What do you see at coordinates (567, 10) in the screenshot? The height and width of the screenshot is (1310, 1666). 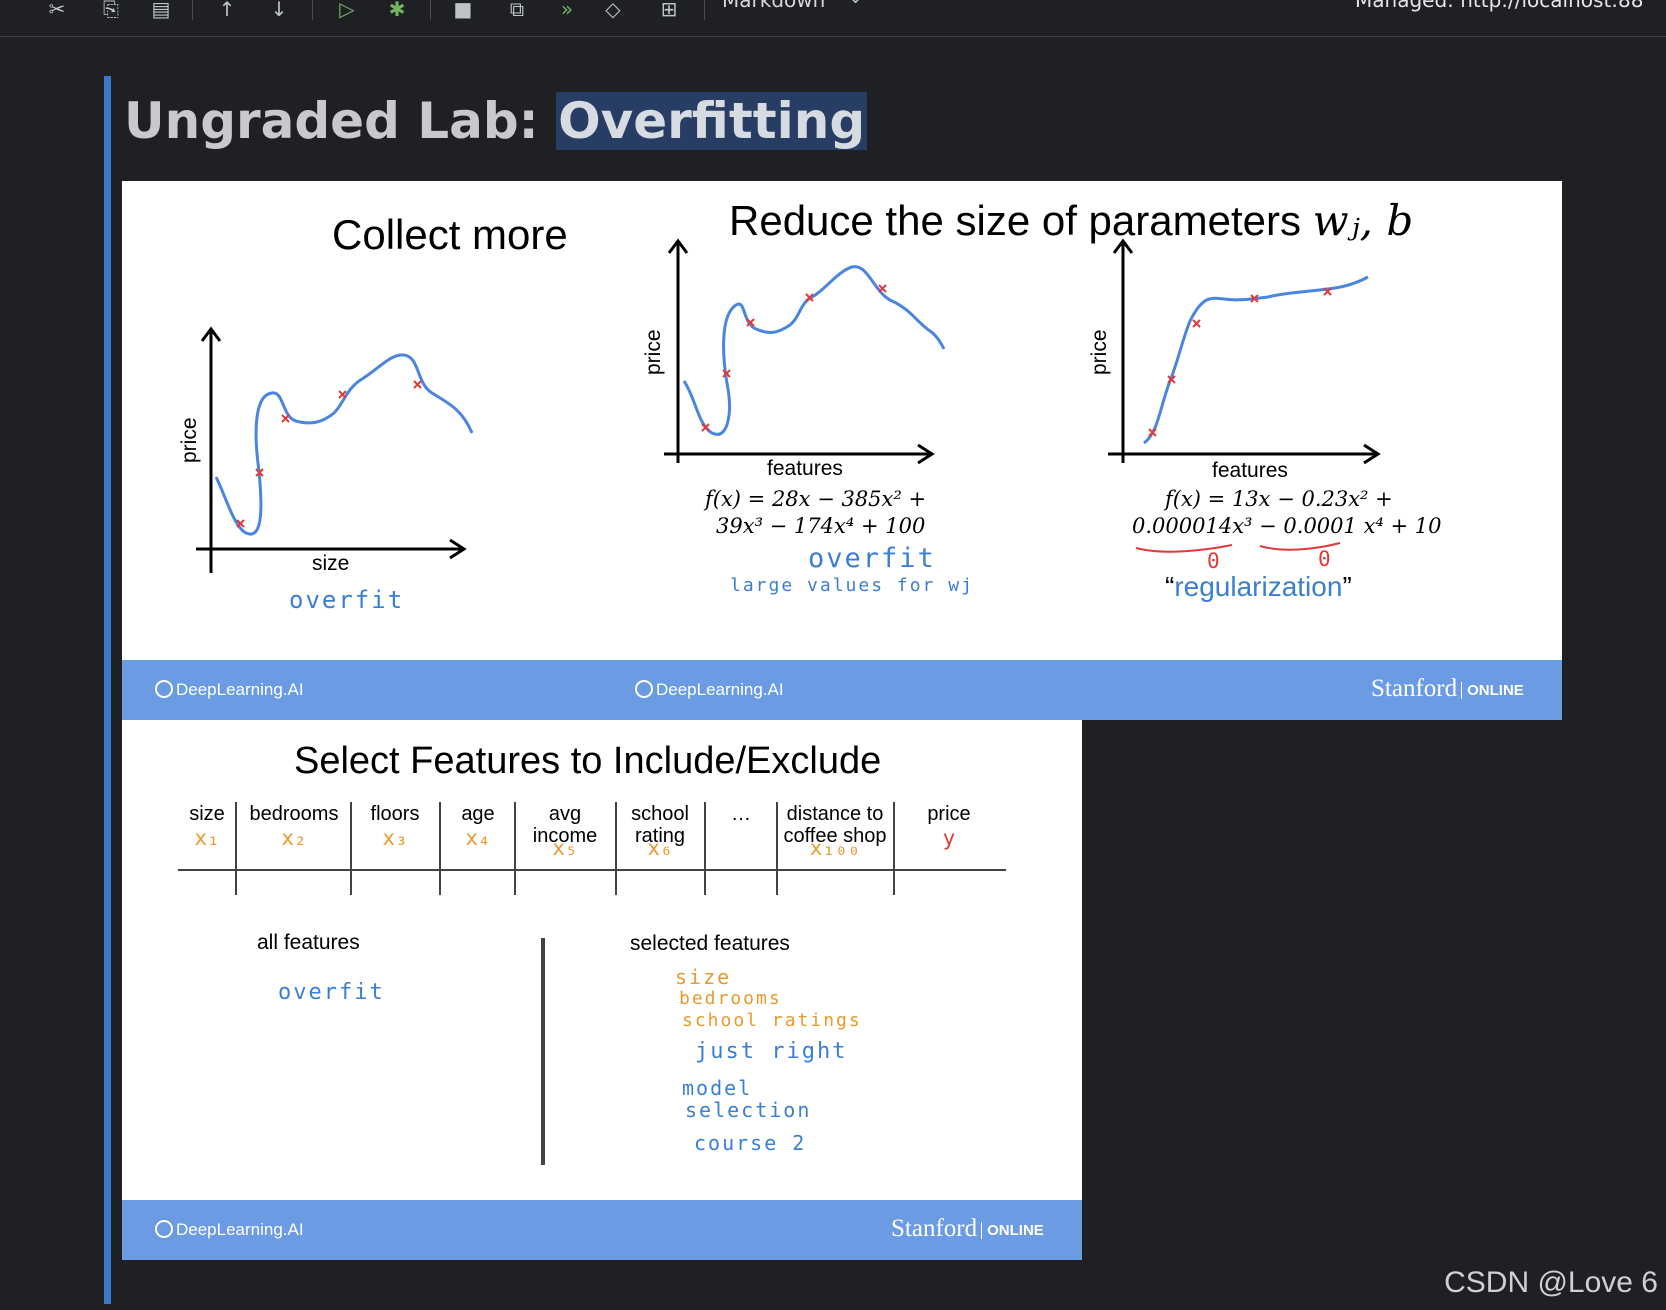 I see `run-all-icon: »` at bounding box center [567, 10].